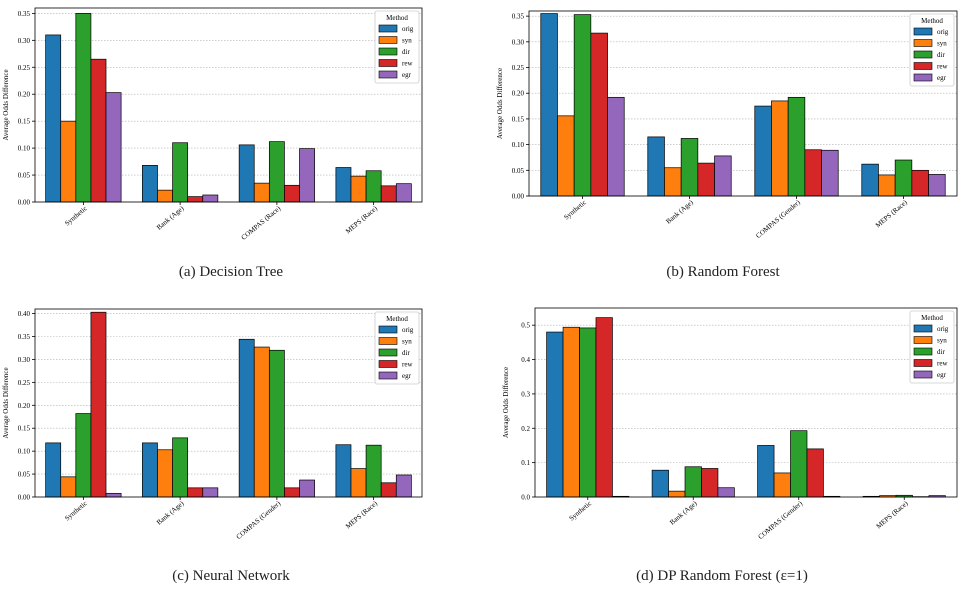 Image resolution: width=966 pixels, height=590 pixels. I want to click on y-tick-label: 0.2, so click(525, 429).